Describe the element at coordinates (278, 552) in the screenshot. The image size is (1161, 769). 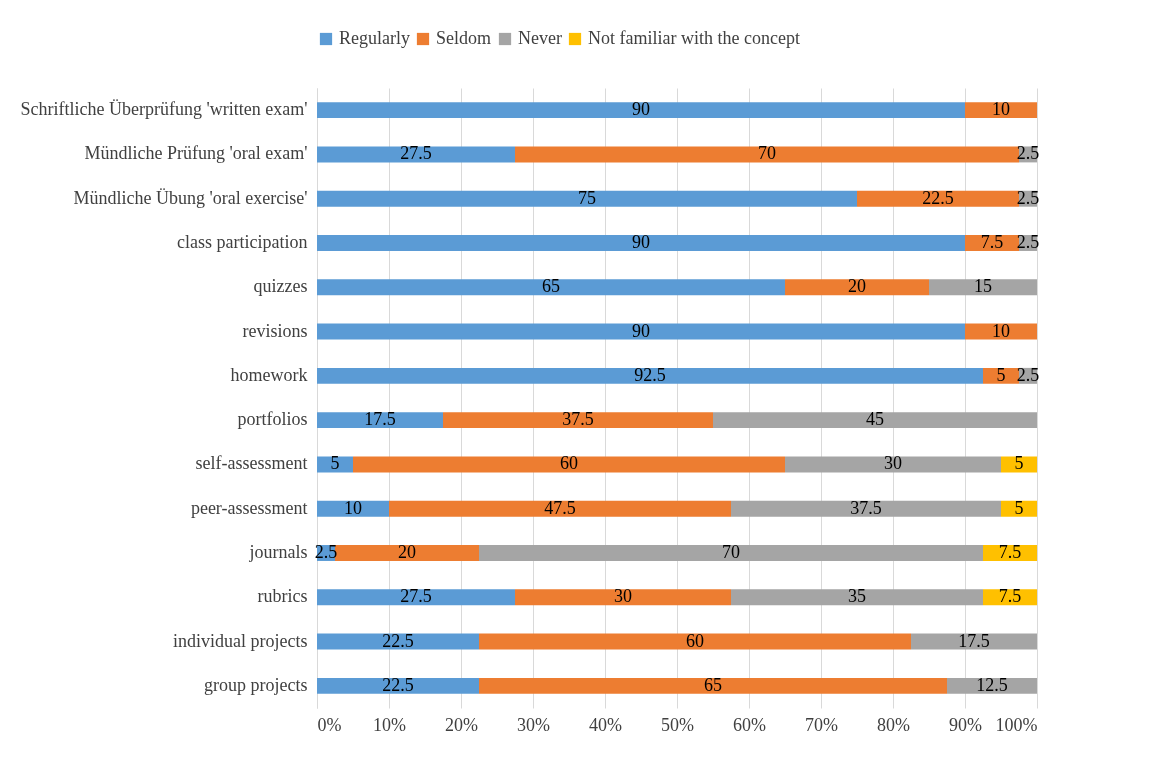
I see `y-tick-label: journals` at that location.